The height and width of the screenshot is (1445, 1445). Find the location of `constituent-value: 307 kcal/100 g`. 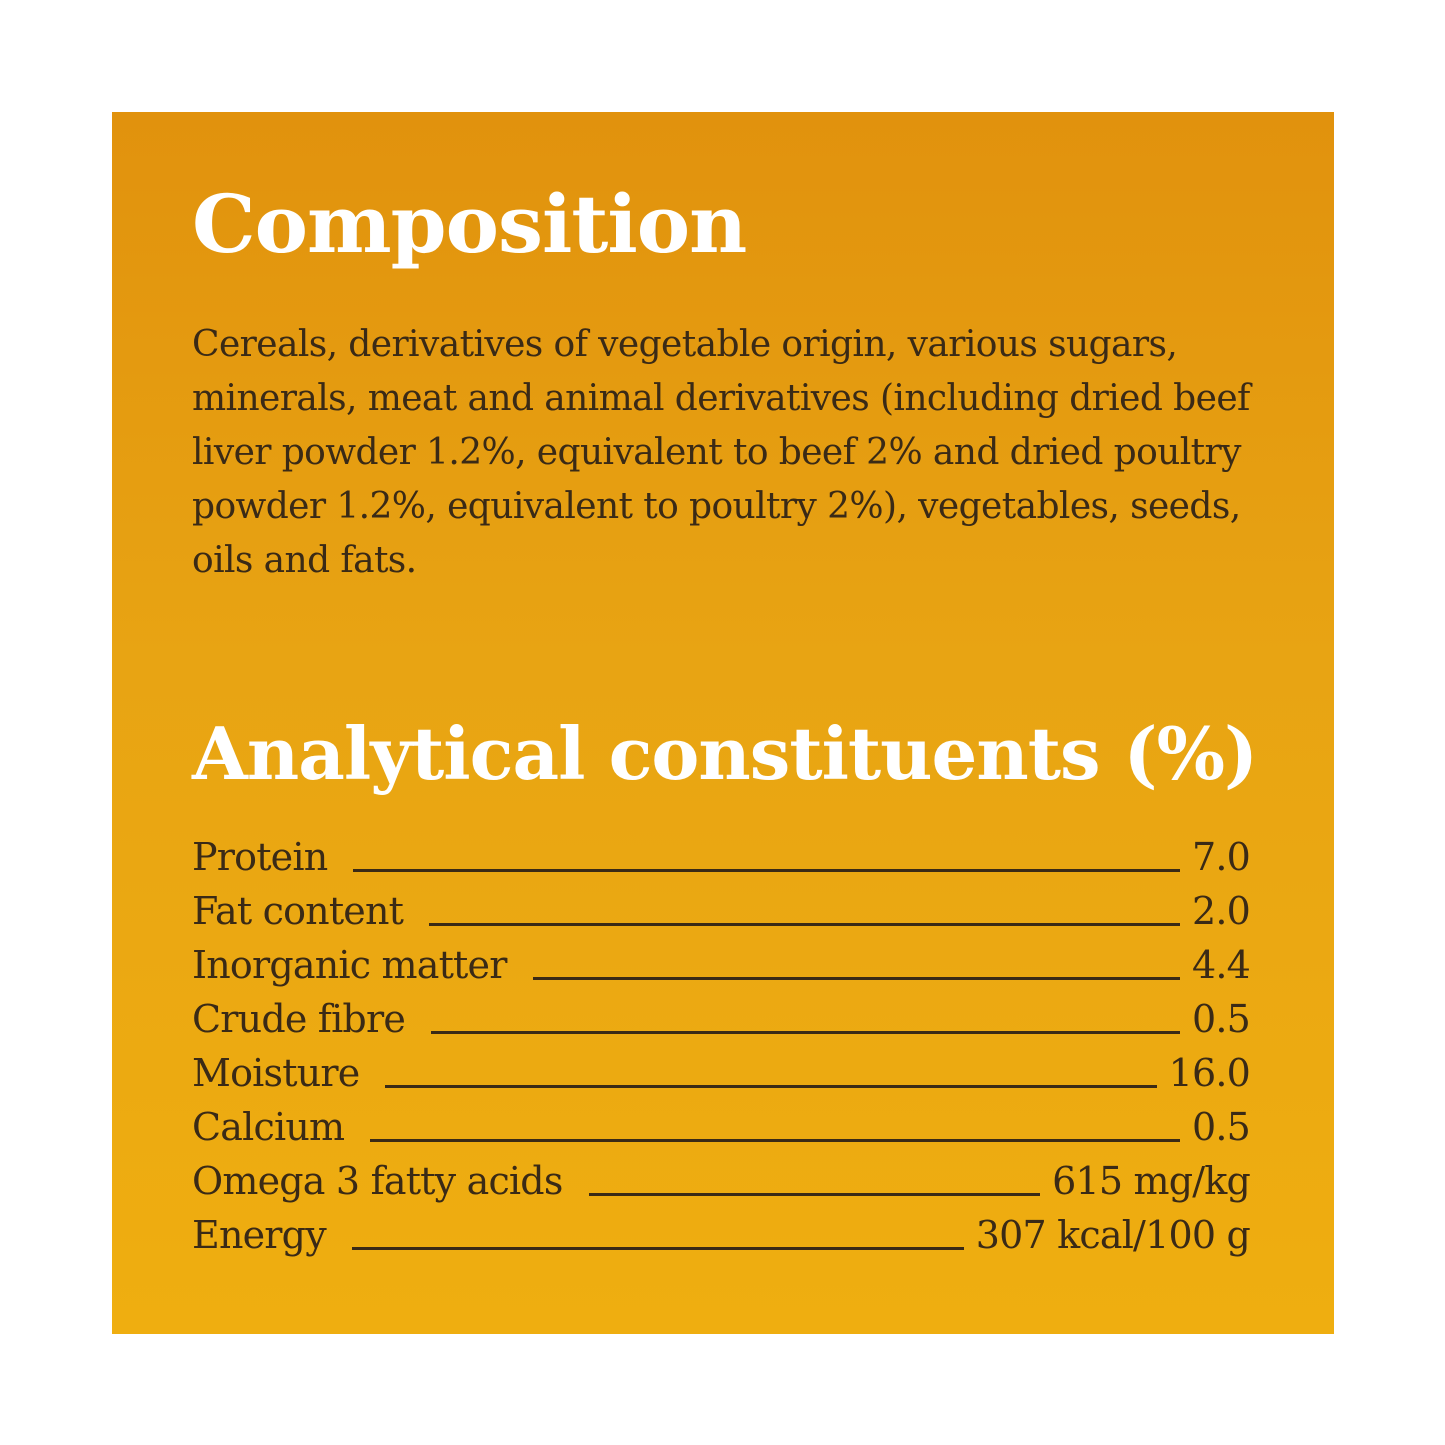

constituent-value: 307 kcal/100 g is located at coordinates (1113, 1235).